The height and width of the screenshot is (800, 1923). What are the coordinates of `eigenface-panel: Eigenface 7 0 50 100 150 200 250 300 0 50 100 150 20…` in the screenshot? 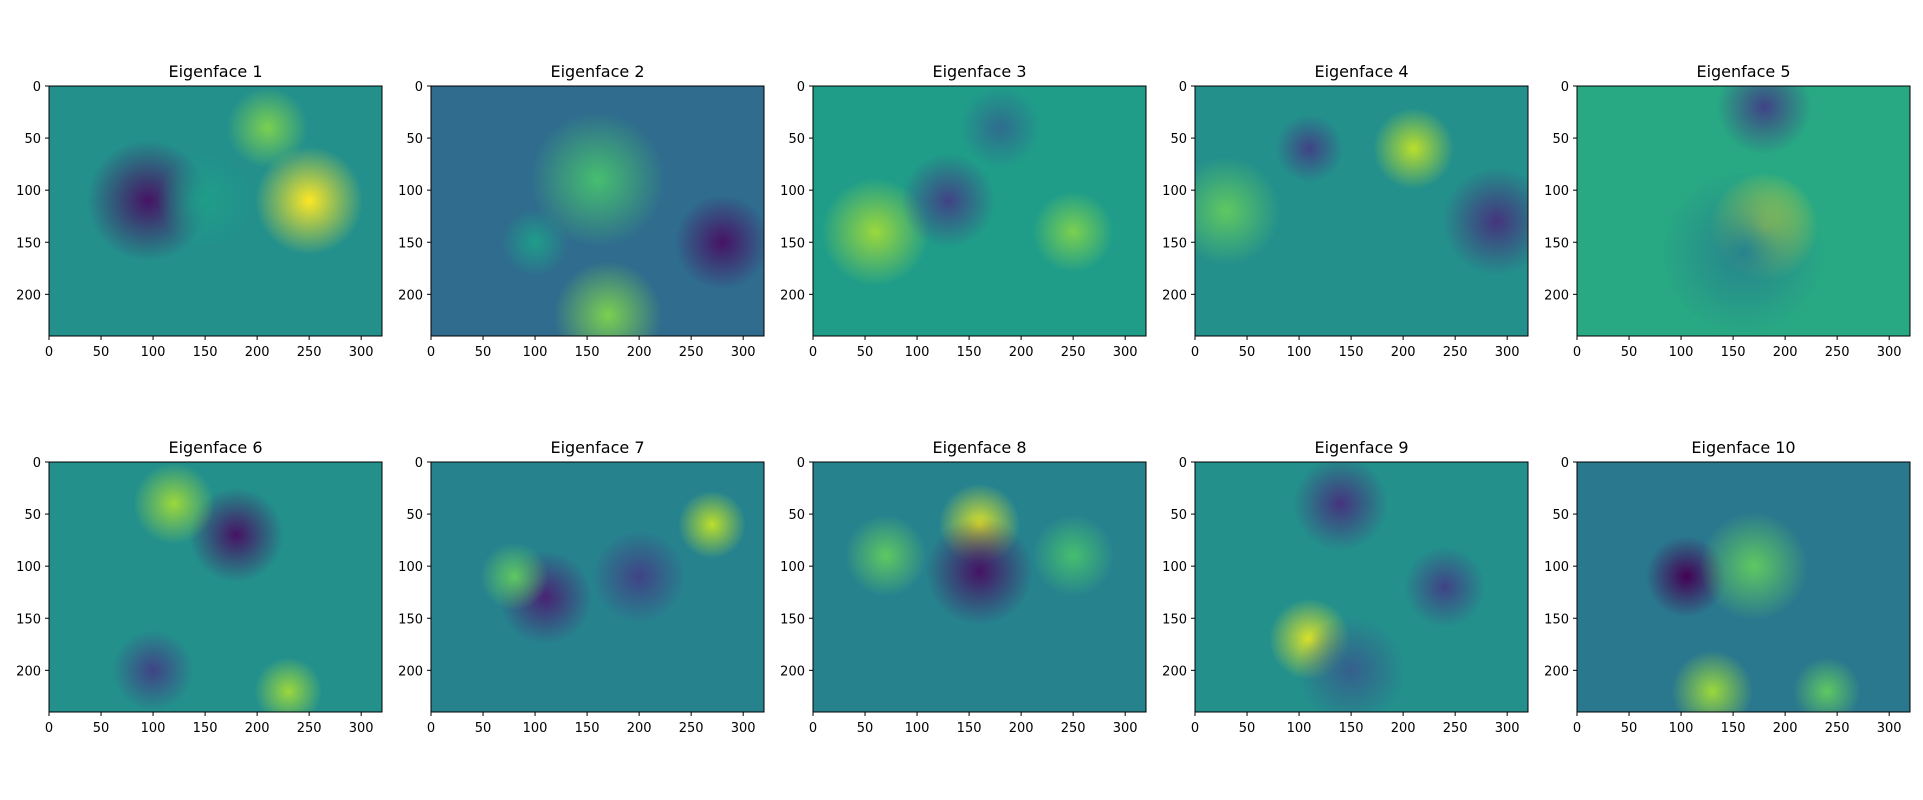 It's located at (581, 587).